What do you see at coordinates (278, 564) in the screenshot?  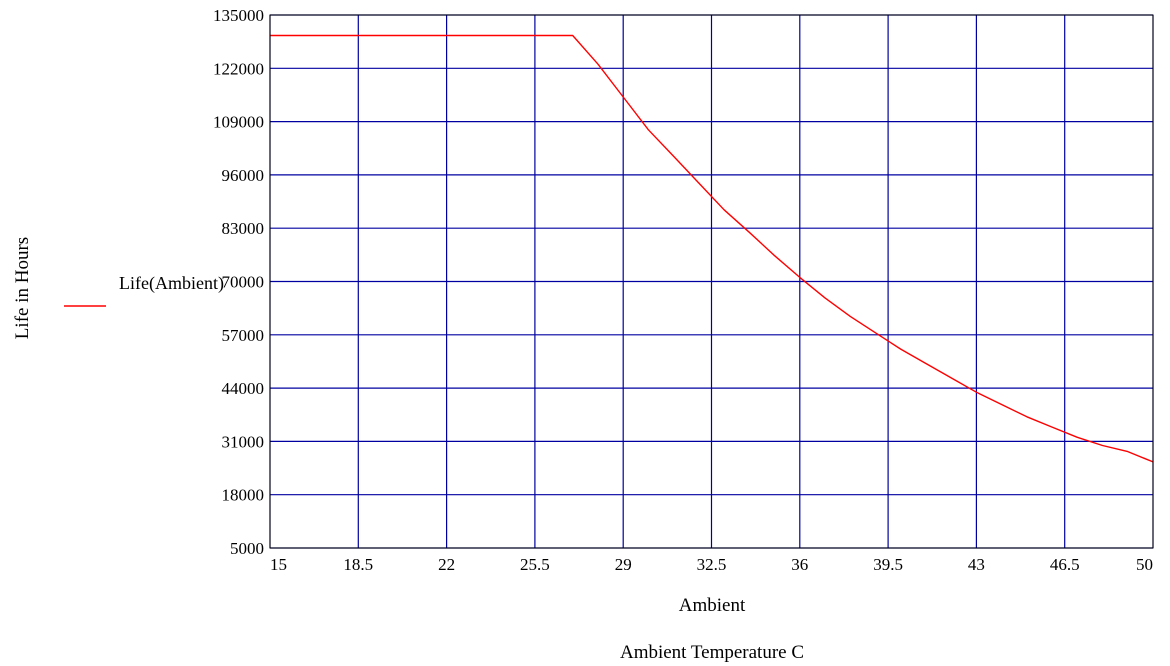 I see `x-tick-label: 15` at bounding box center [278, 564].